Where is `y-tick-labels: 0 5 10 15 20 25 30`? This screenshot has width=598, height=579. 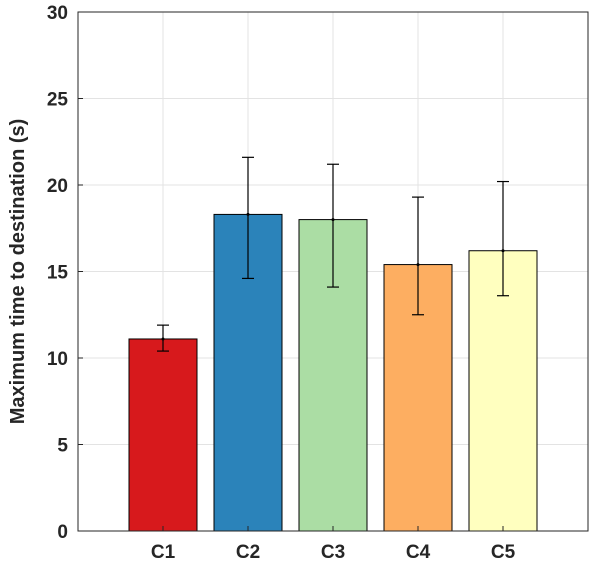 y-tick-labels: 0 5 10 15 20 25 30 is located at coordinates (65, 273).